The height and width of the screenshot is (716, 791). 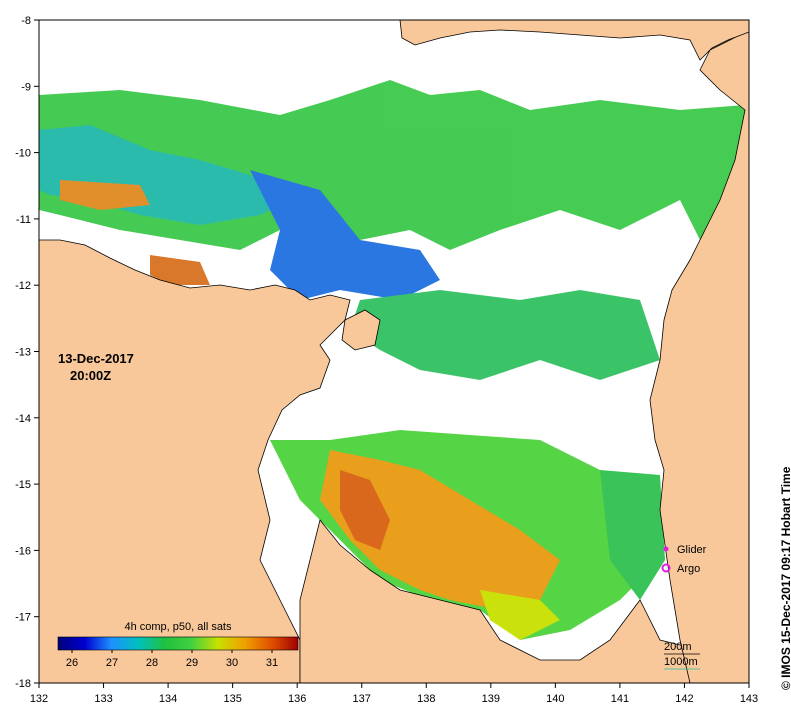 I want to click on y-tick-label: -14, so click(x=23, y=419).